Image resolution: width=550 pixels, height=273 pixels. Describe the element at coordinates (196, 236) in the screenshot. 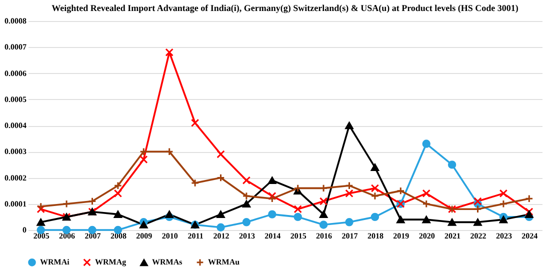

I see `x-tick-label: 2011` at that location.